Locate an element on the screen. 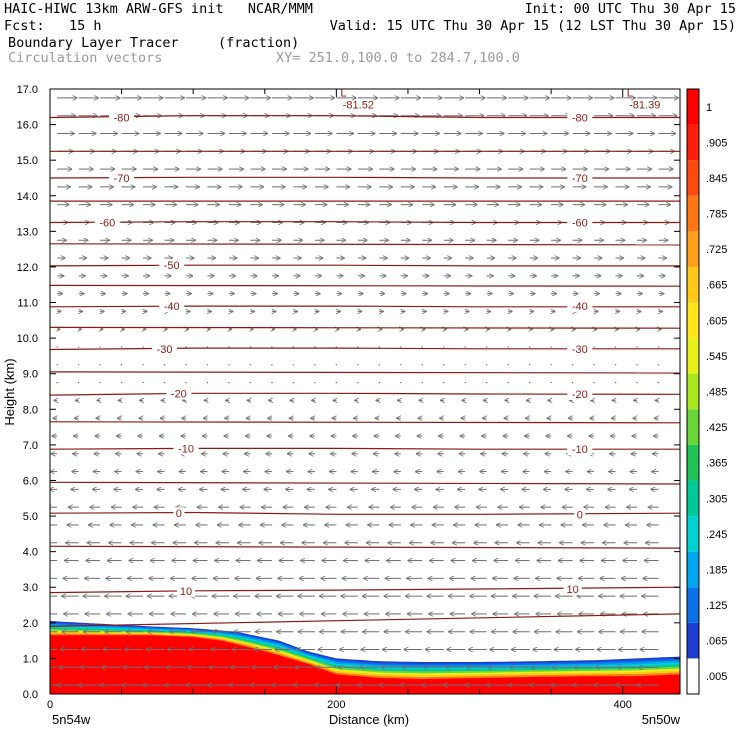 The width and height of the screenshot is (740, 740). y-tick-label: 5.0 is located at coordinates (30, 517).